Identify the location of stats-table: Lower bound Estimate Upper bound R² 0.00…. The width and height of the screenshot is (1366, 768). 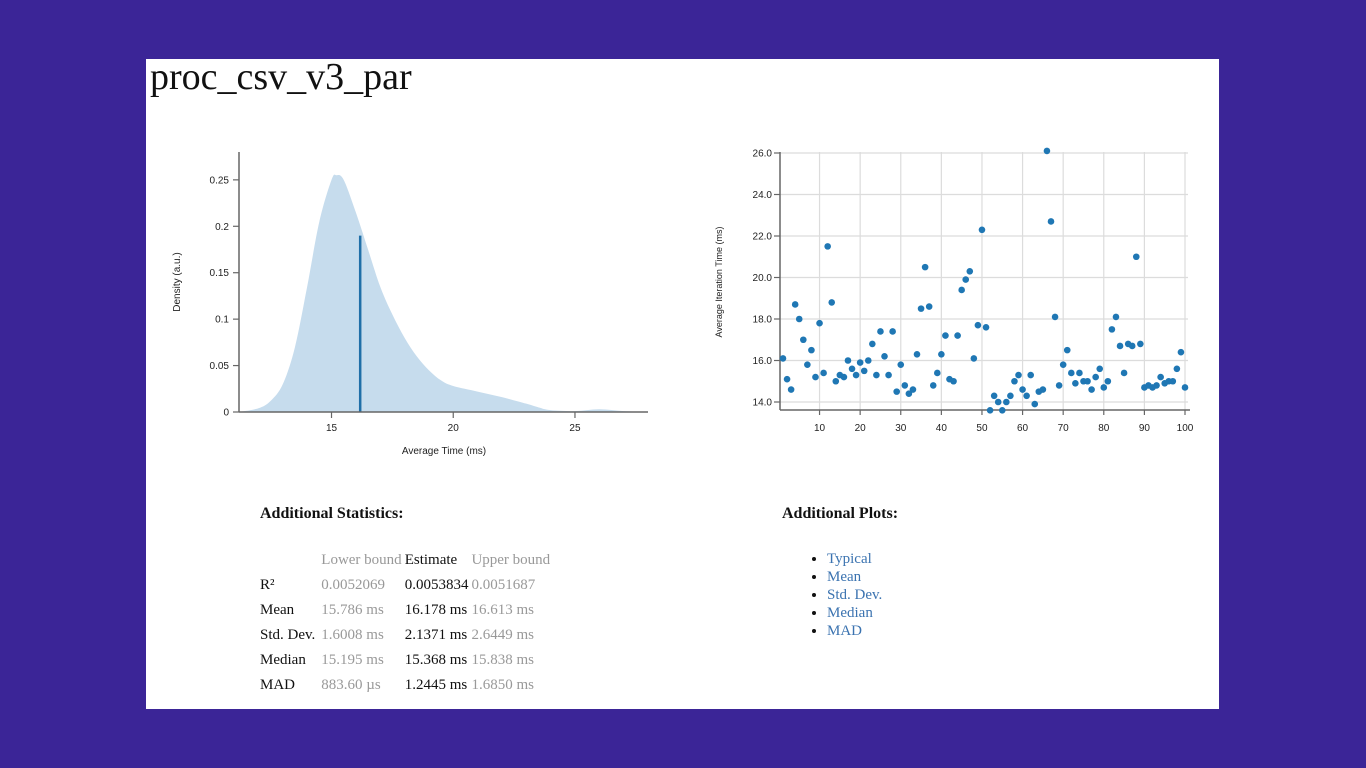
(406, 624).